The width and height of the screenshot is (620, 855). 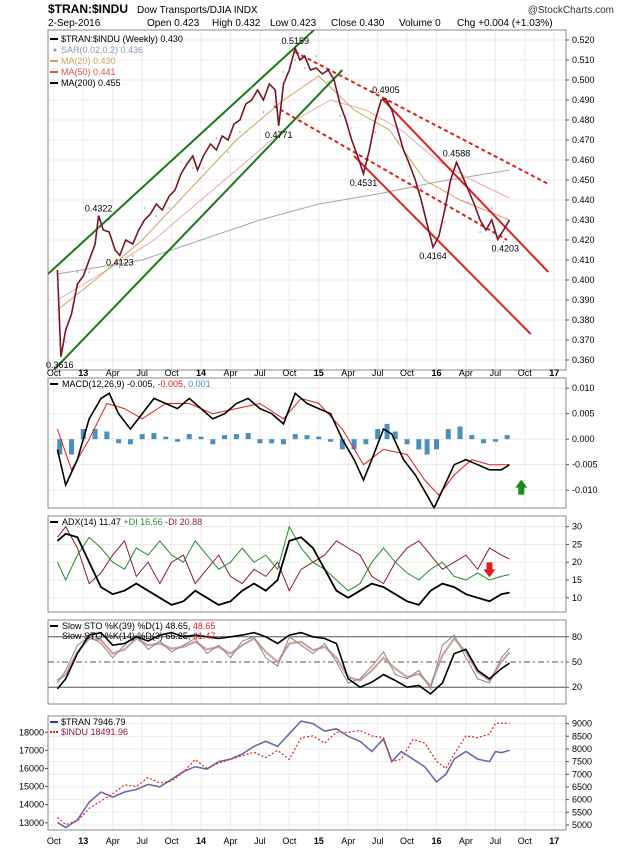 What do you see at coordinates (108, 384) in the screenshot?
I see `macd-legend-part: MACD(12,26,9) -0.005,` at bounding box center [108, 384].